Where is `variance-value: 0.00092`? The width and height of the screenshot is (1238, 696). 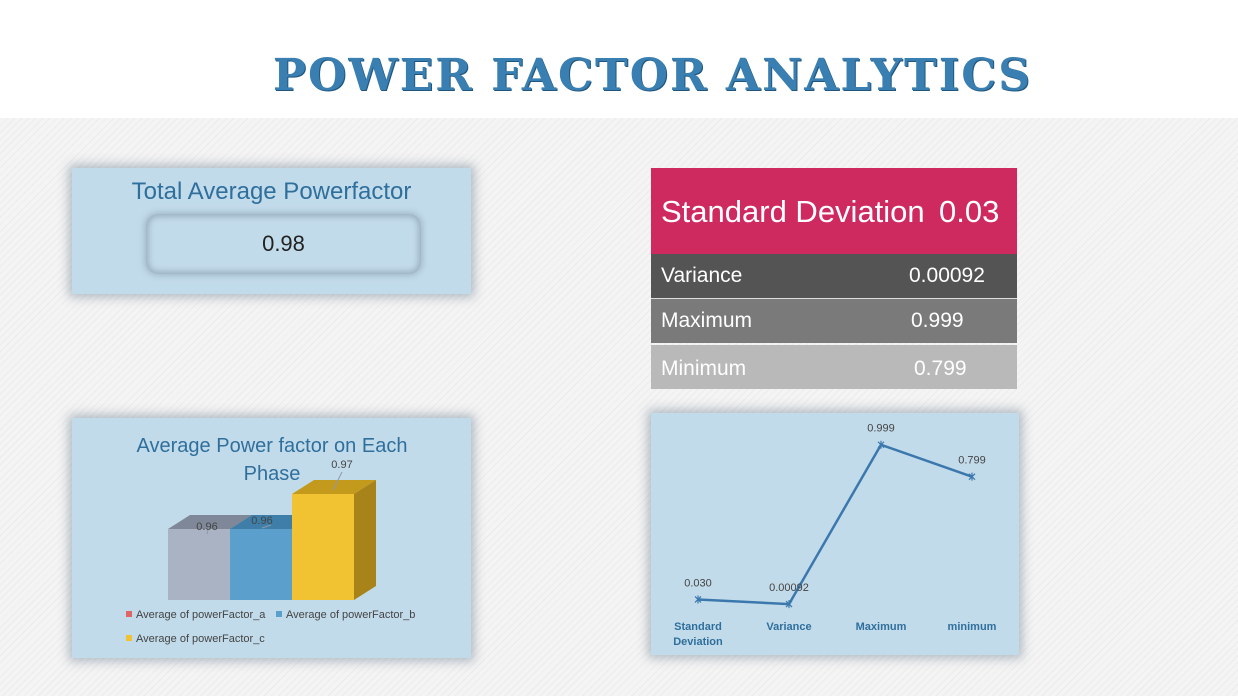
variance-value: 0.00092 is located at coordinates (947, 275).